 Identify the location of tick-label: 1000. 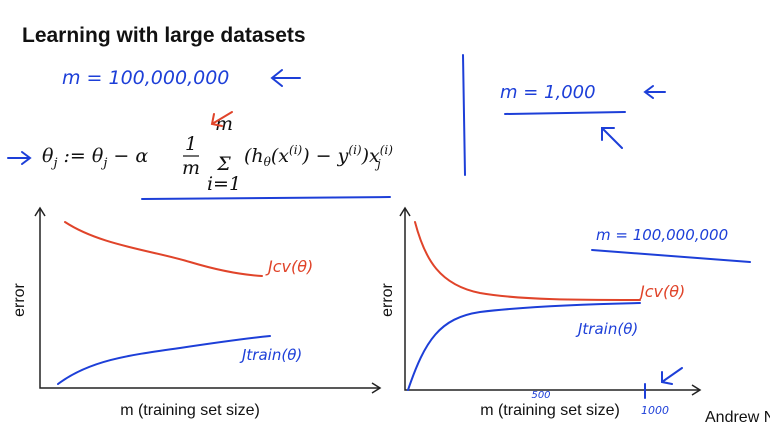
(655, 410).